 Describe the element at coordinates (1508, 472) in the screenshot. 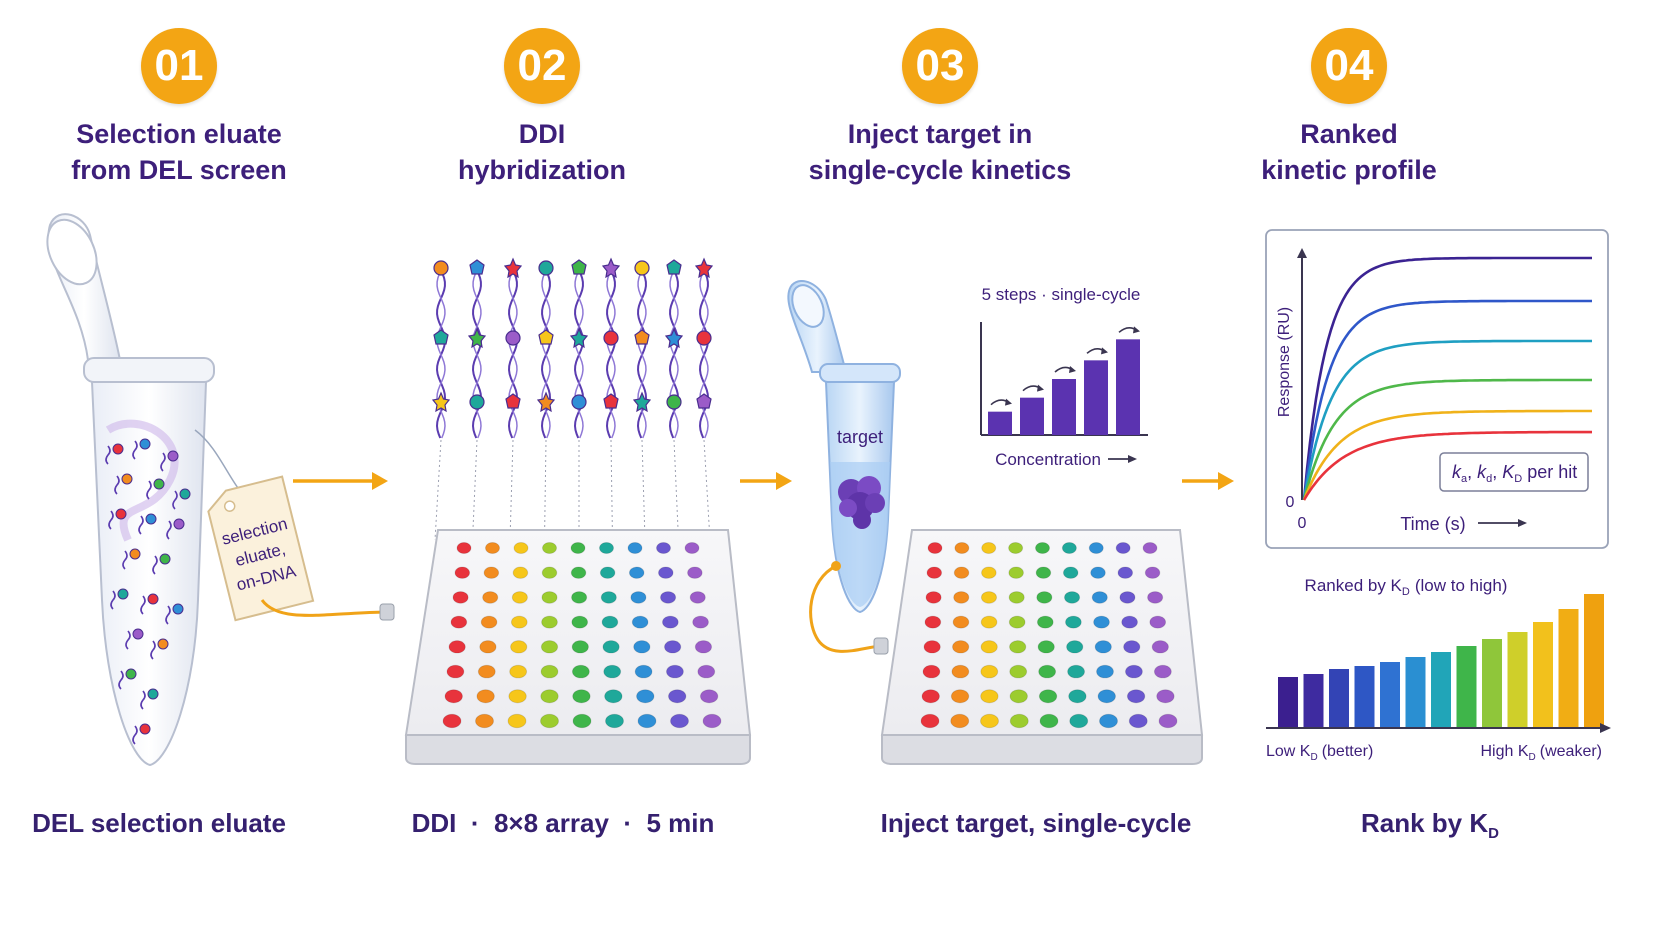

I see `legend-KD: K` at that location.